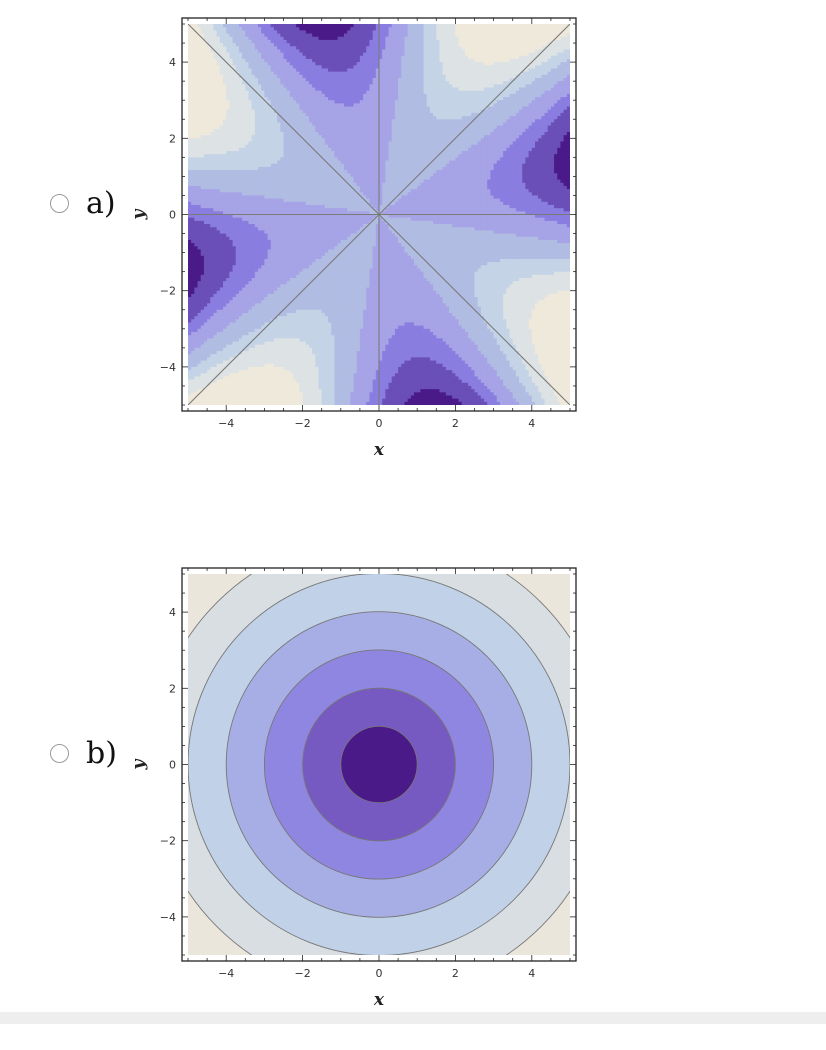 The width and height of the screenshot is (826, 1050). What do you see at coordinates (59, 203) in the screenshot?
I see `radio-button-a` at bounding box center [59, 203].